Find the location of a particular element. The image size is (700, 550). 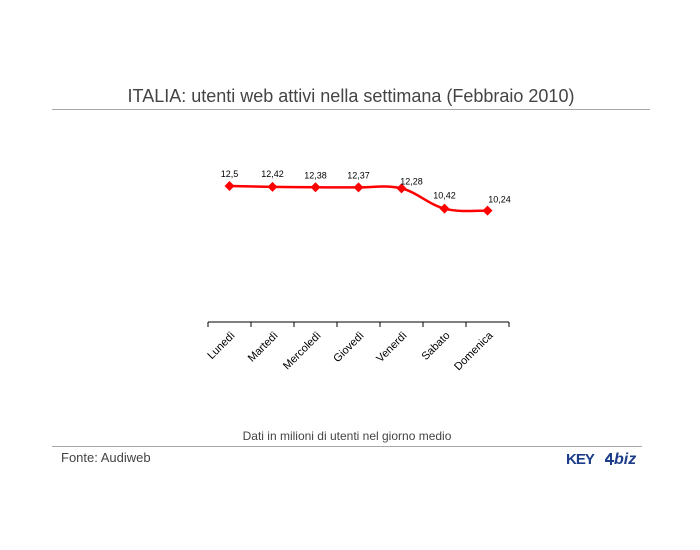

x-axis is located at coordinates (358, 324).